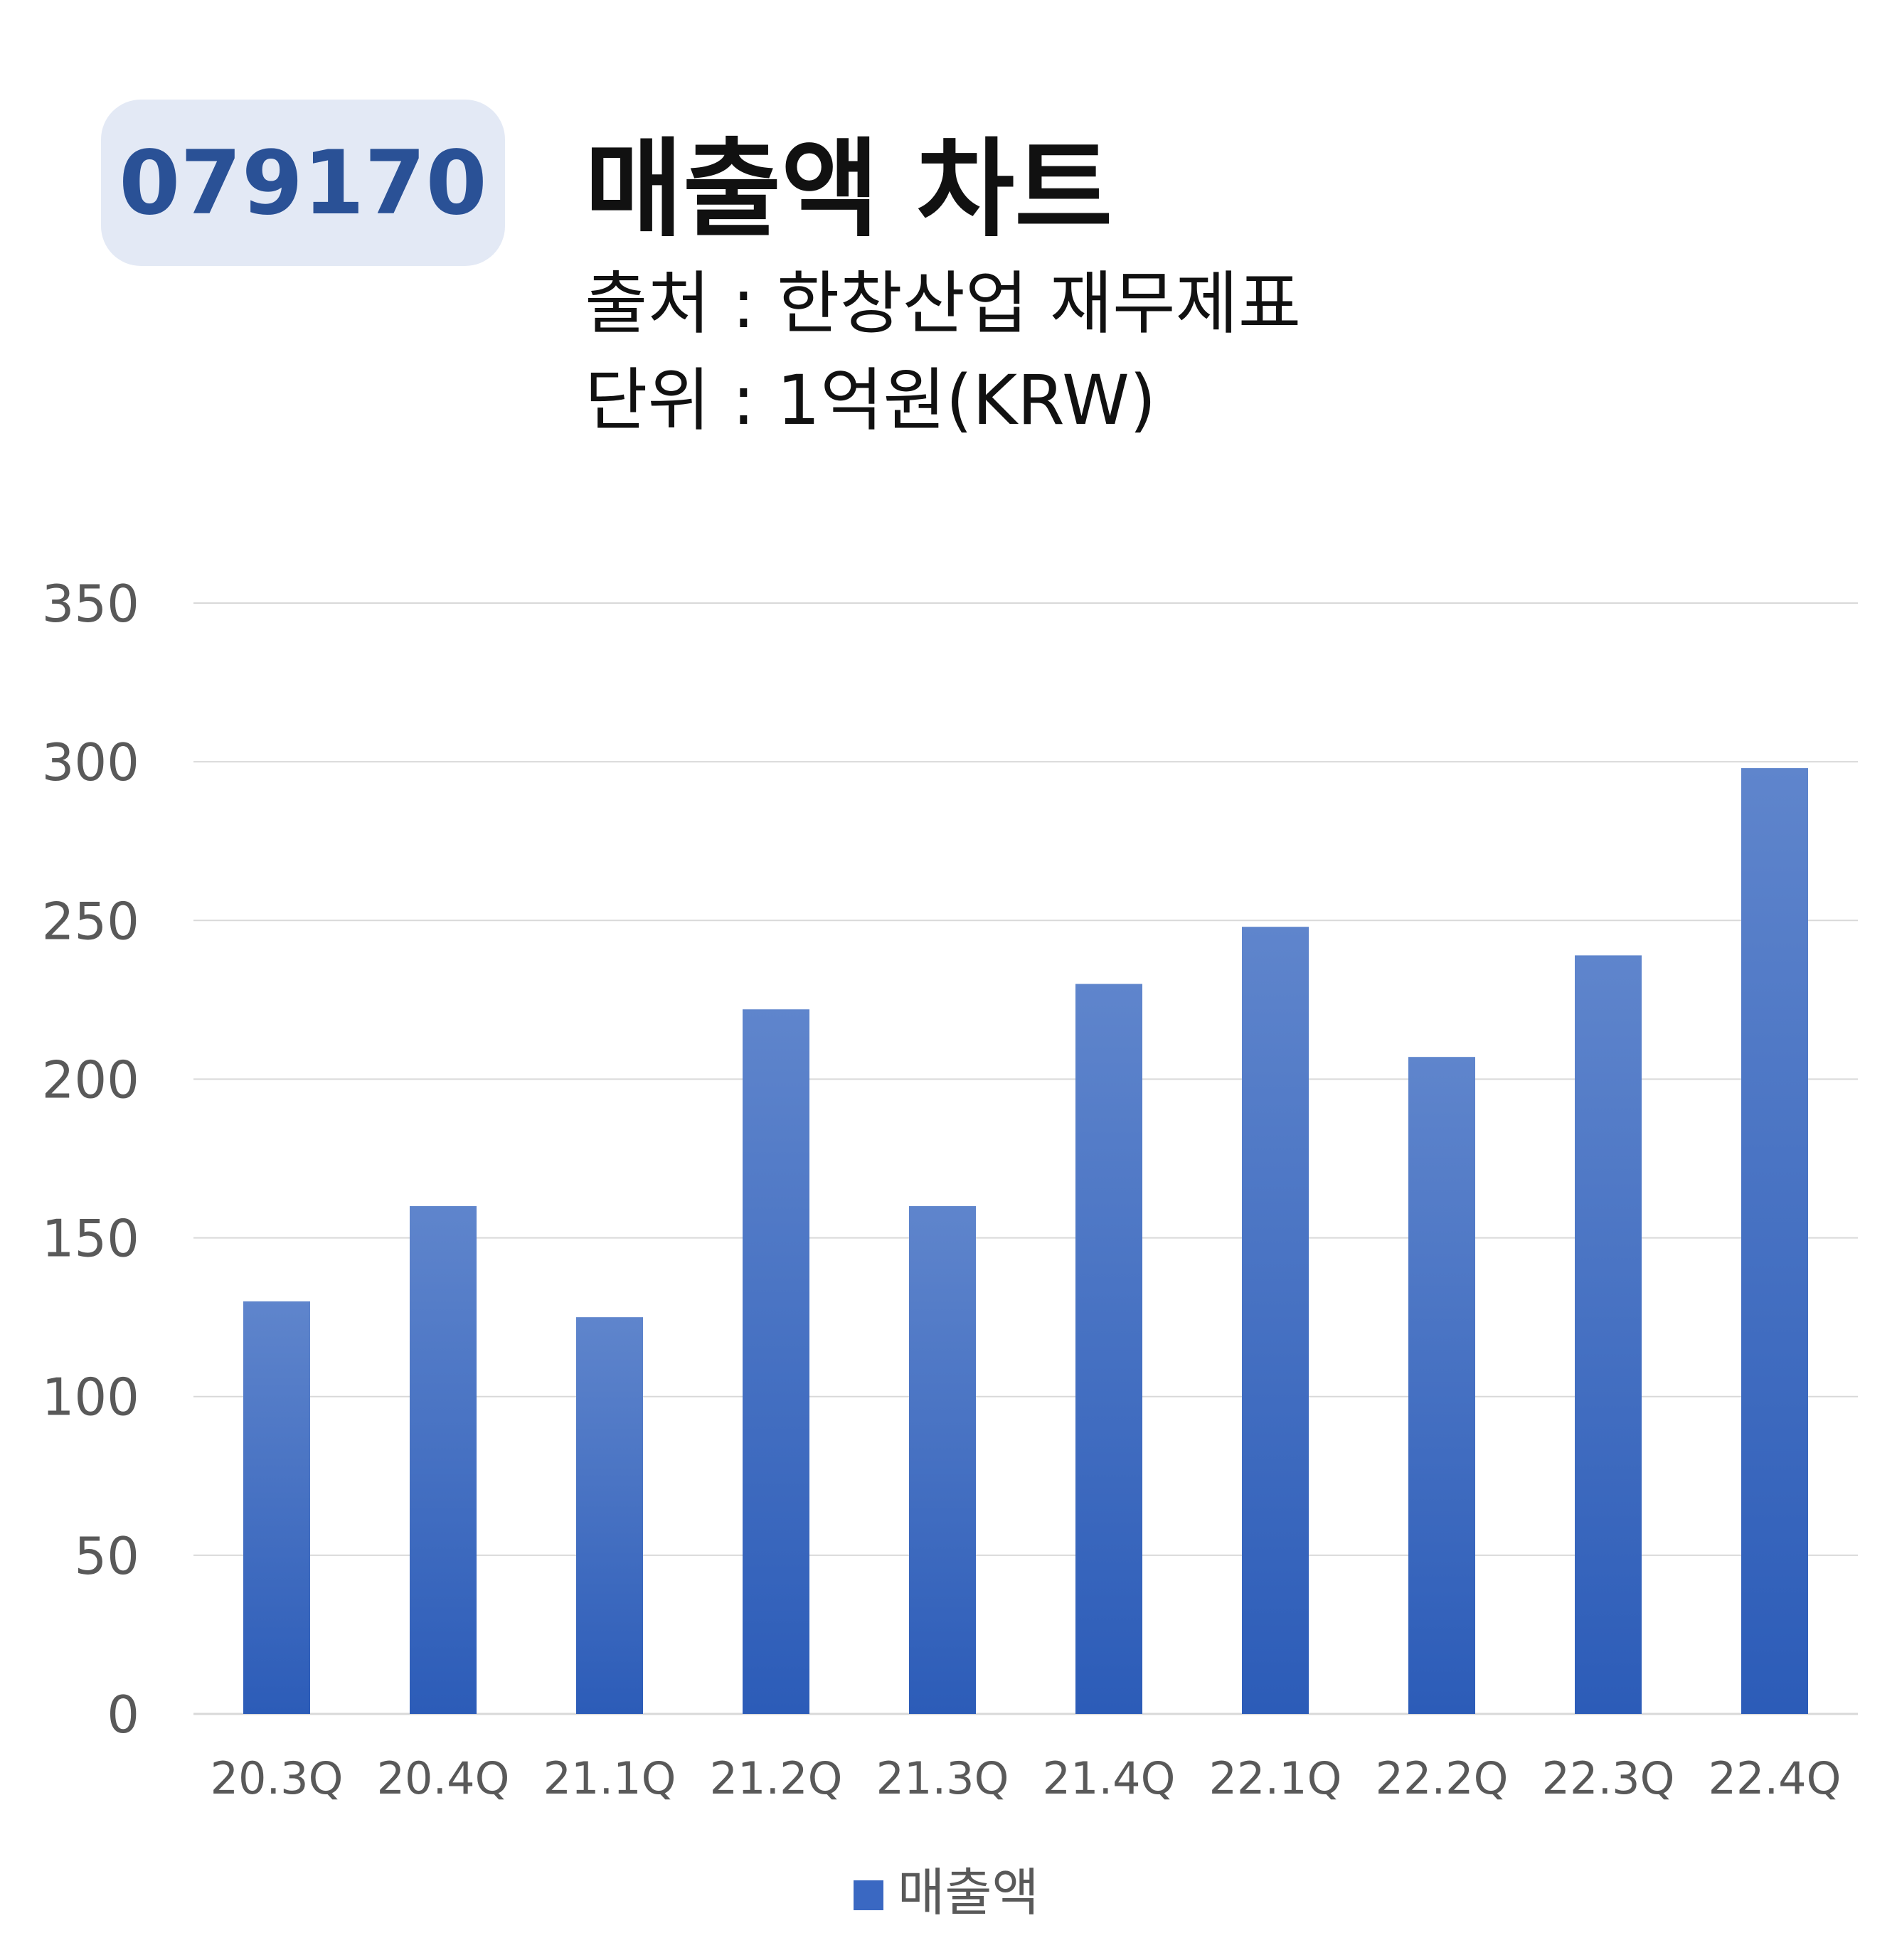 This screenshot has height=1960, width=1897. What do you see at coordinates (609, 1778) in the screenshot?
I see `x-tick-label: 21.1Q` at bounding box center [609, 1778].